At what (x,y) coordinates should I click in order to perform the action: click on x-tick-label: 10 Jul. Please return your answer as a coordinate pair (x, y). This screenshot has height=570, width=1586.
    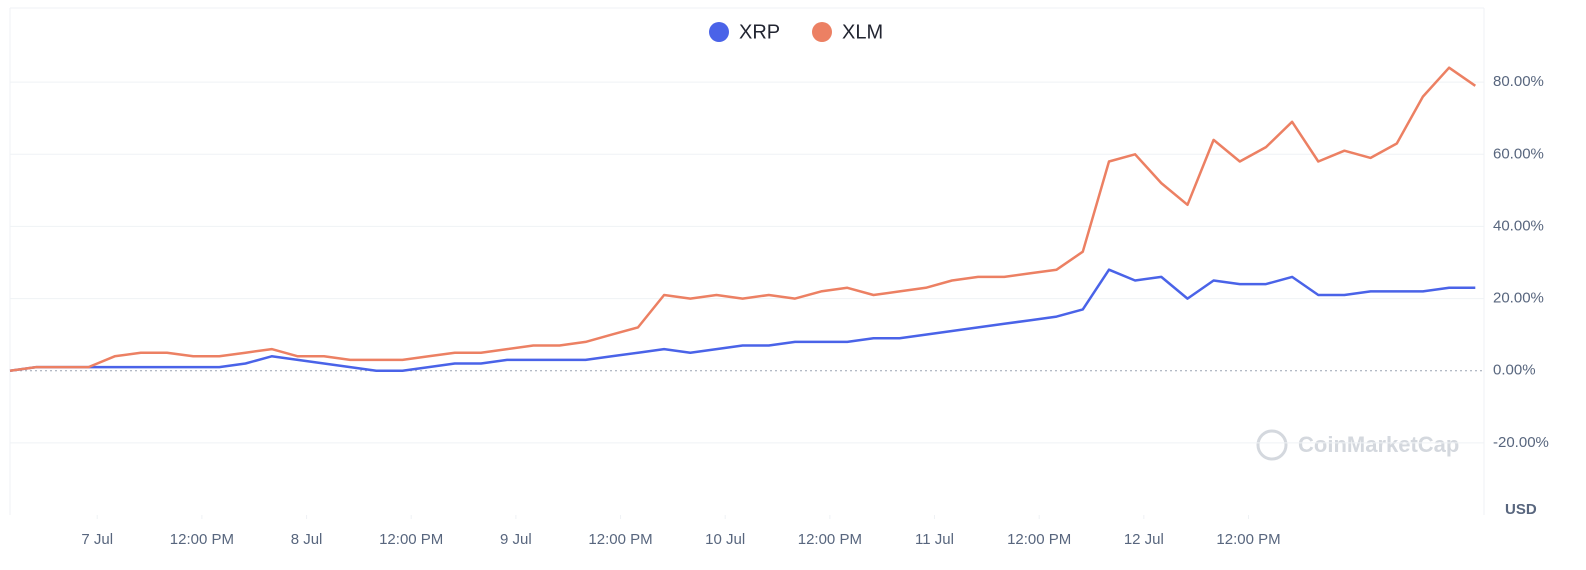
    Looking at the image, I should click on (725, 539).